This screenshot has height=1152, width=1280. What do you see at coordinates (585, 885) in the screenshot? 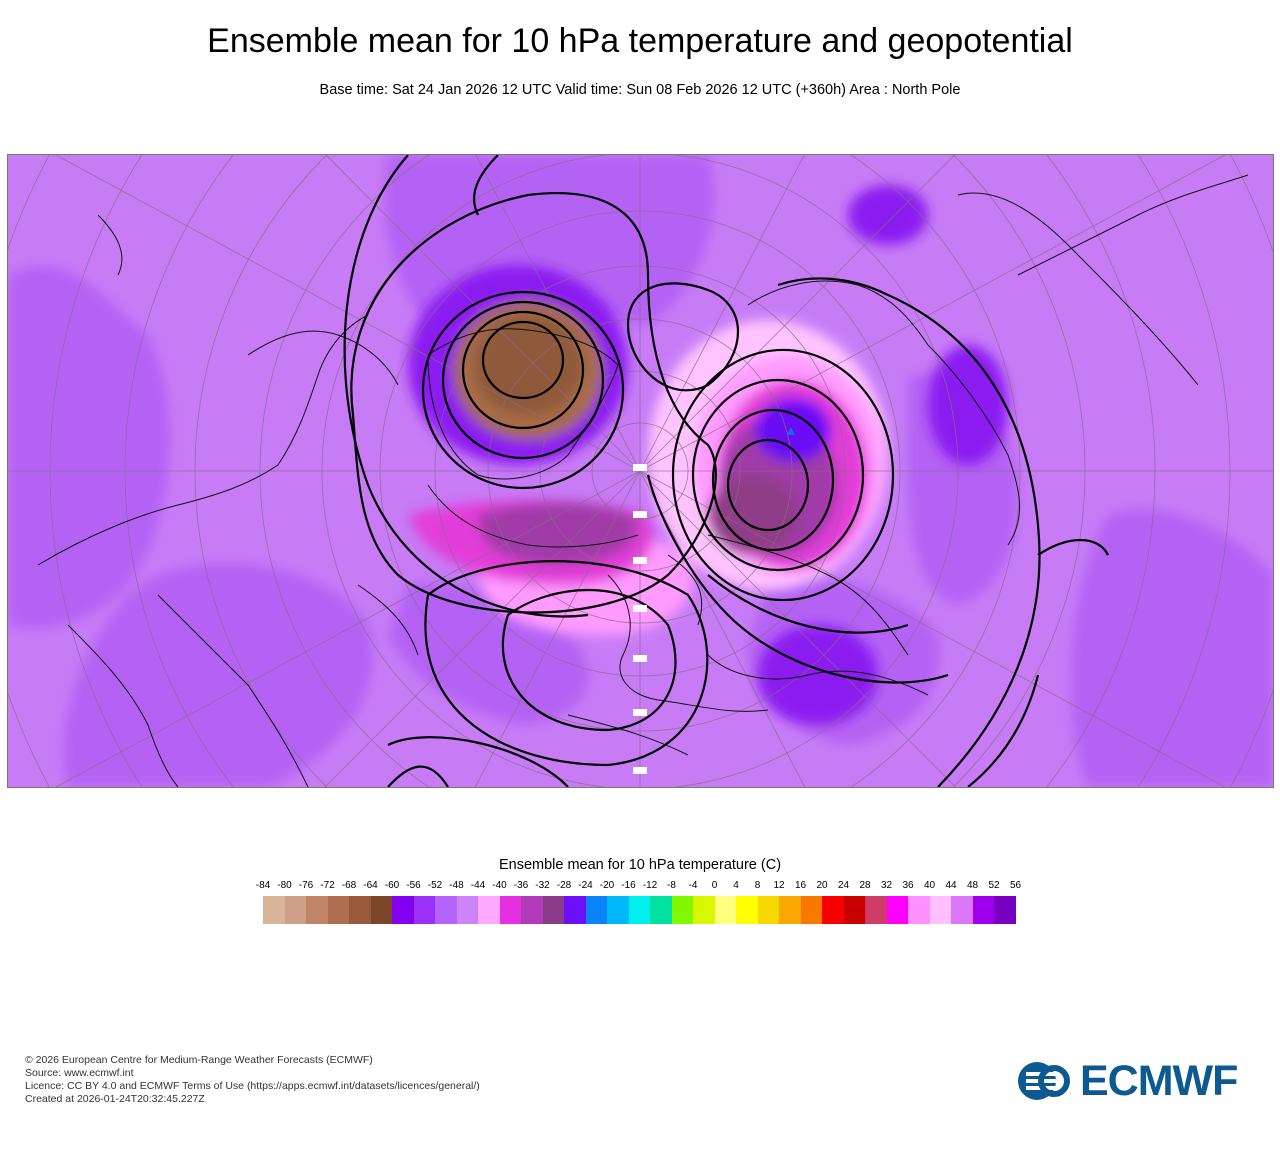
I see `legend-tick-label: -24` at bounding box center [585, 885].